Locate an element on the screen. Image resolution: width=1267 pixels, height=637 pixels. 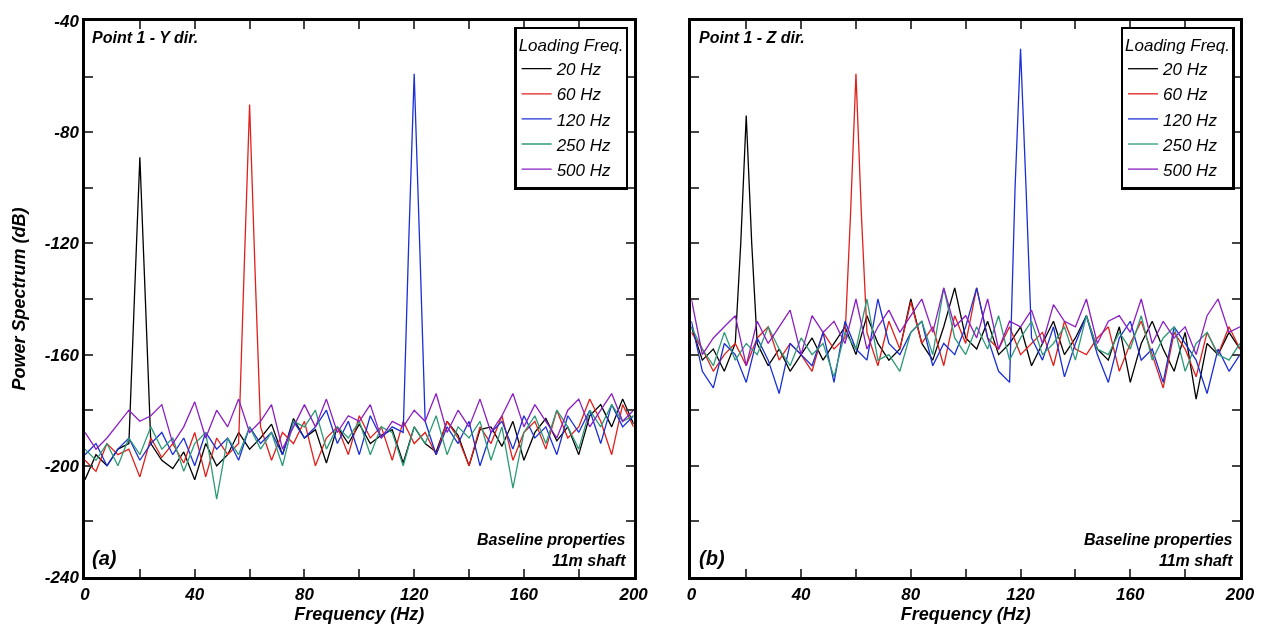
y-tick-label: -120 is located at coordinates (62, 244).